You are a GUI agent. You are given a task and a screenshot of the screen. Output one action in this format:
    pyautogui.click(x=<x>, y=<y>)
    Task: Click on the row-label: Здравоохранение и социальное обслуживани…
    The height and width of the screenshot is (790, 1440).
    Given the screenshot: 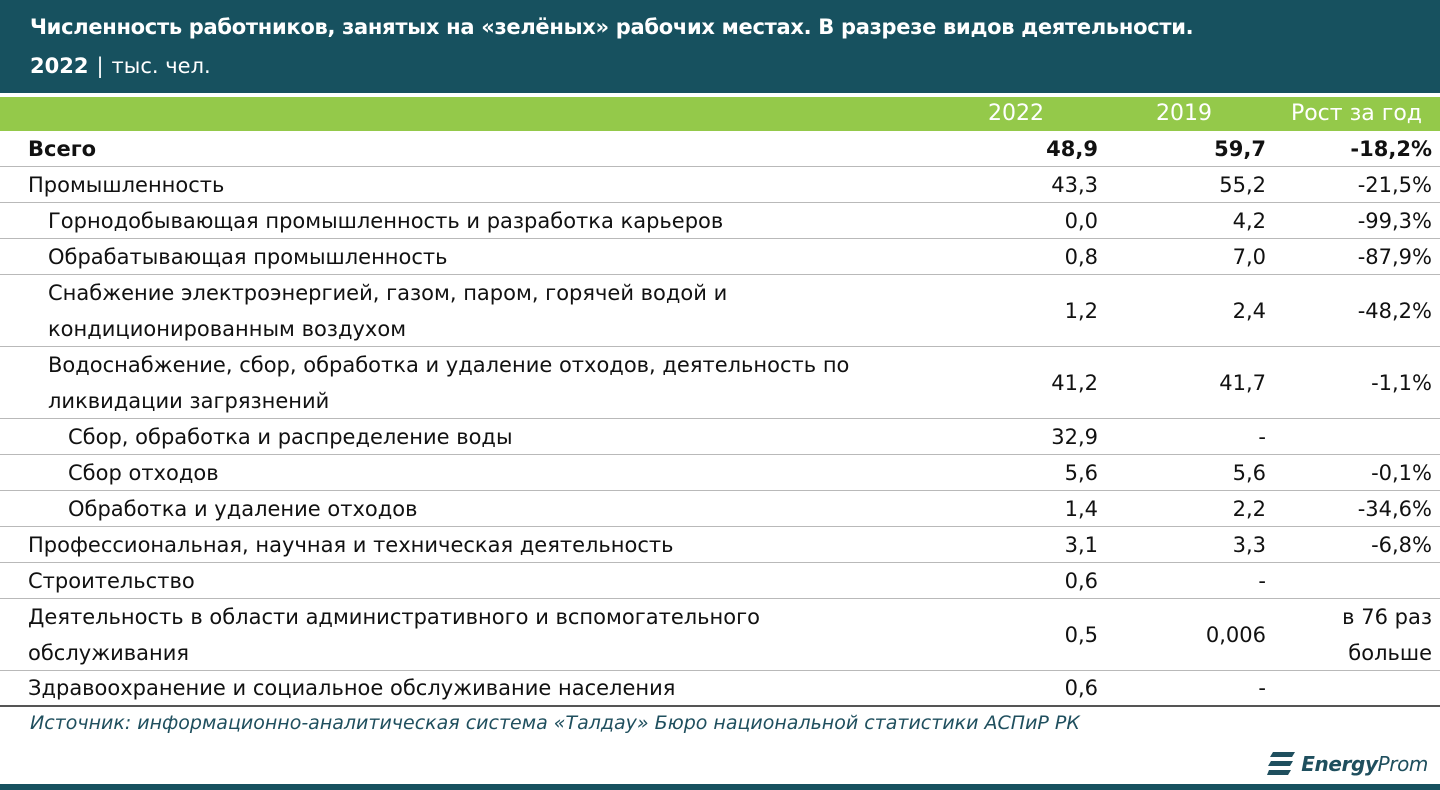 What is the action you would take?
    pyautogui.click(x=352, y=688)
    